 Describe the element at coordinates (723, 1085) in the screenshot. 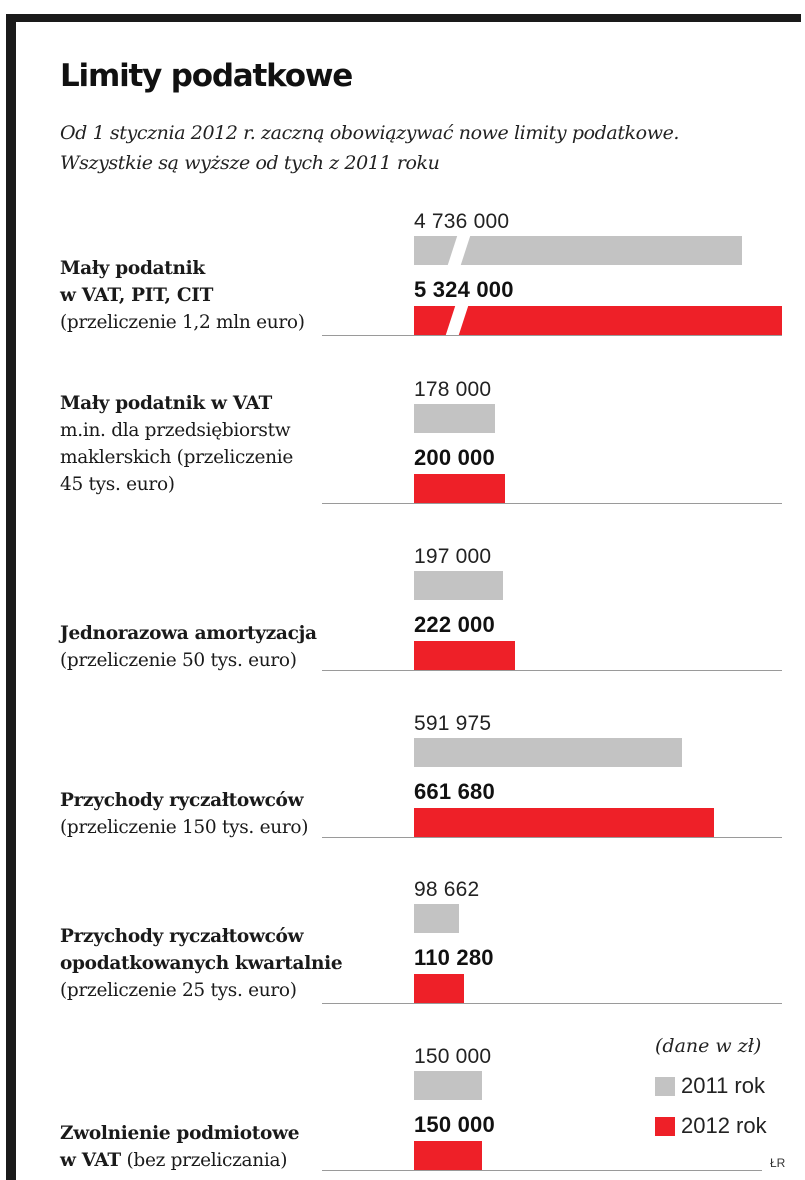

I see `legend-label-2011: 2011 rok` at that location.